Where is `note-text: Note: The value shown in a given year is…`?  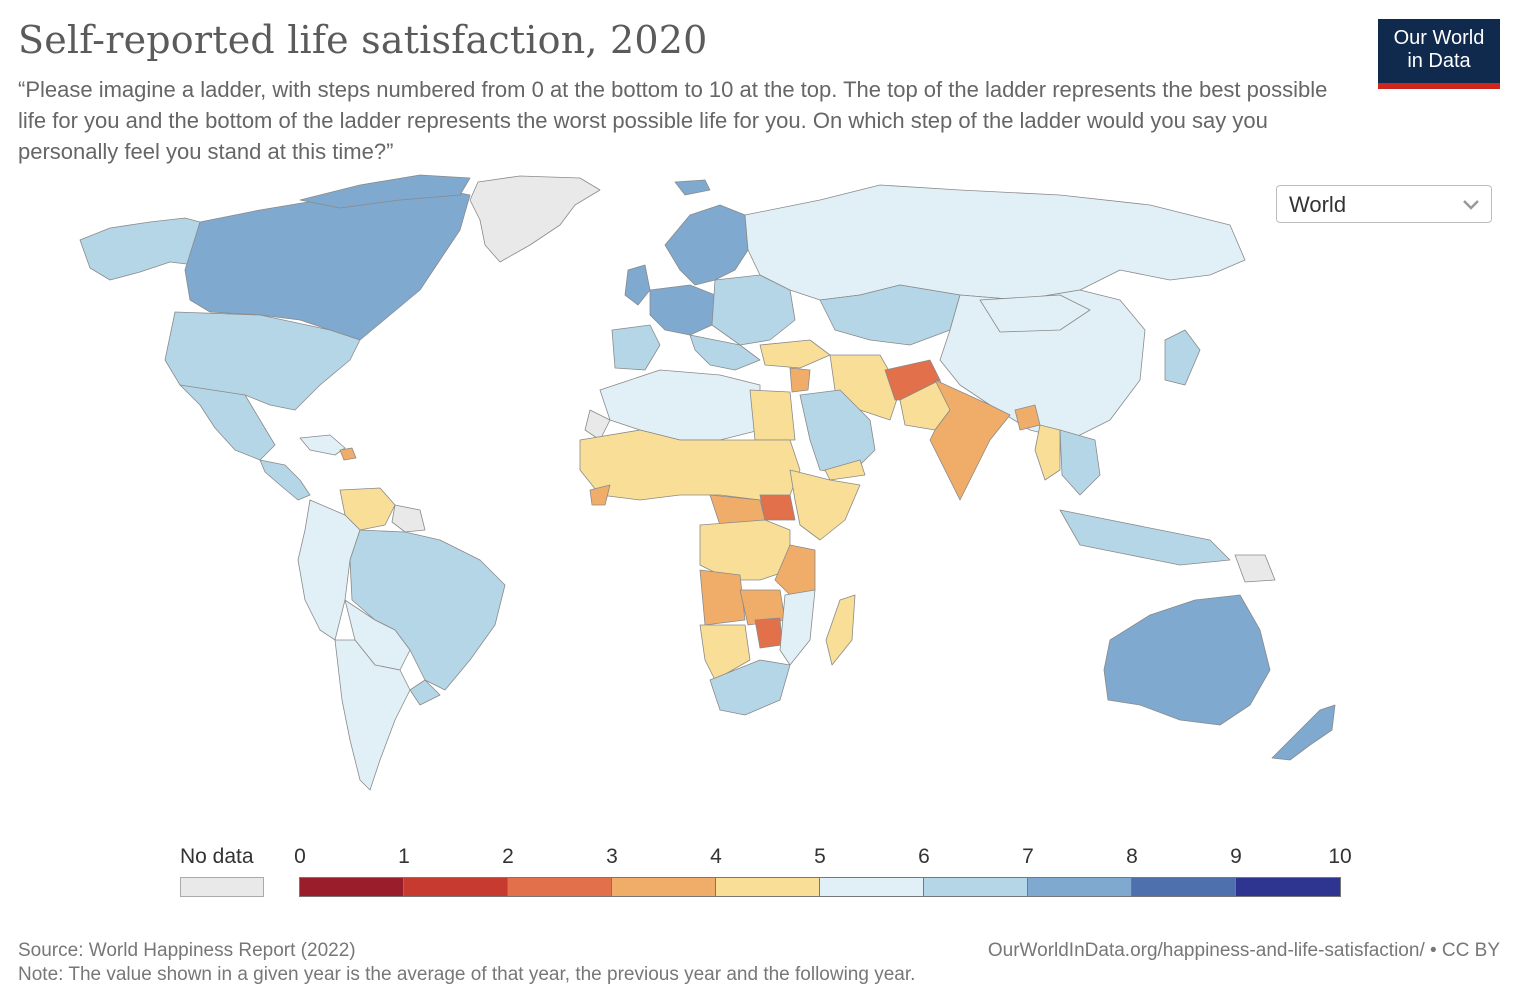 note-text: Note: The value shown in a given year is… is located at coordinates (467, 974).